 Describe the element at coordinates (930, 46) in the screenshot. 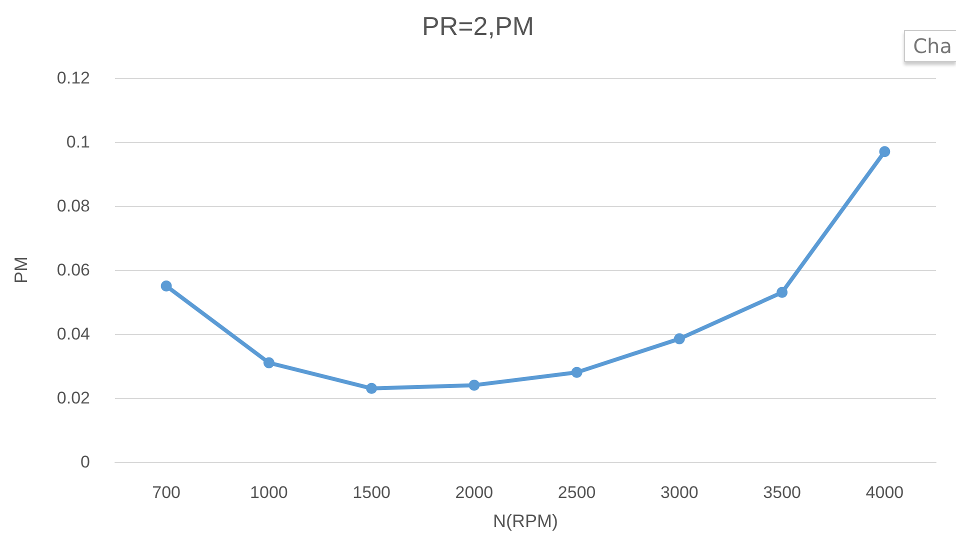

I see `text: Cha` at that location.